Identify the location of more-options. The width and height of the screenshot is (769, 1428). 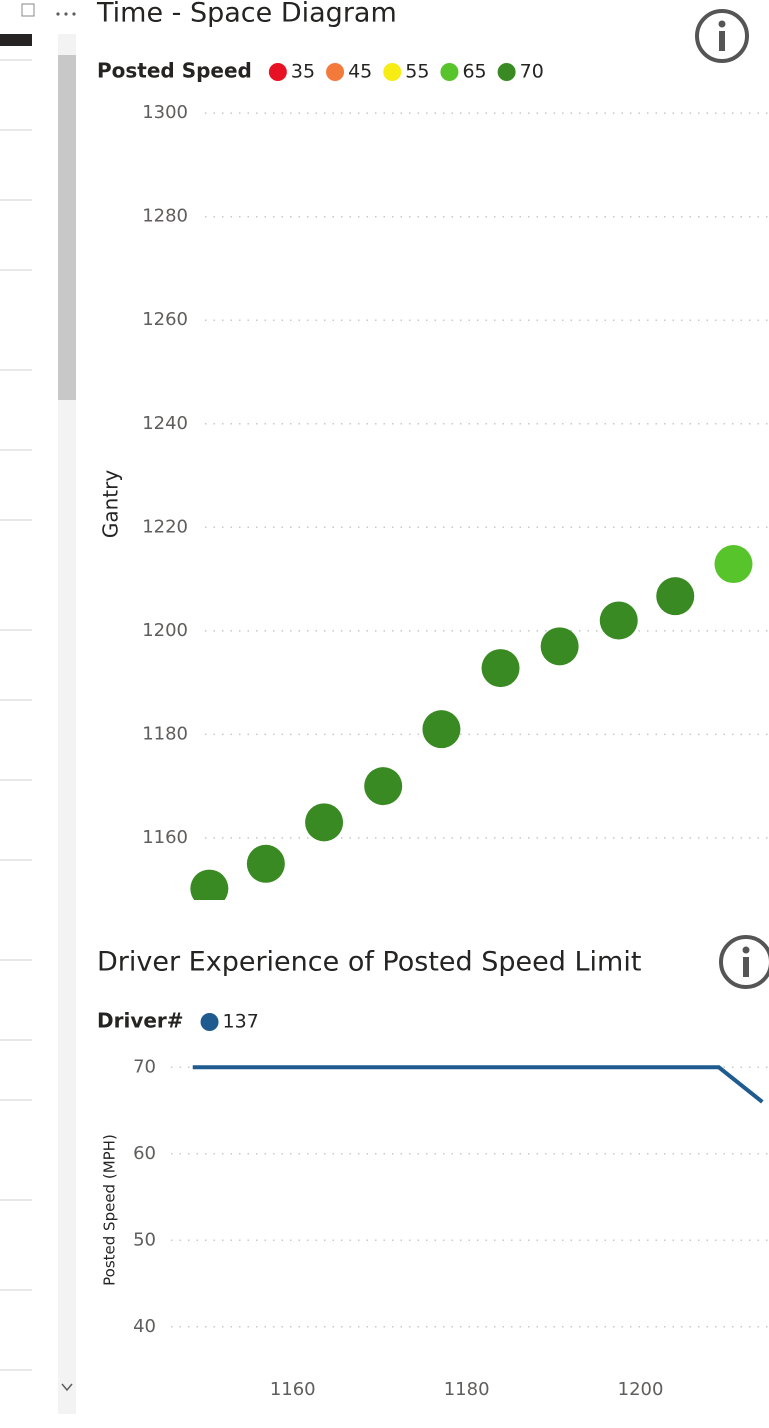
(66, 14).